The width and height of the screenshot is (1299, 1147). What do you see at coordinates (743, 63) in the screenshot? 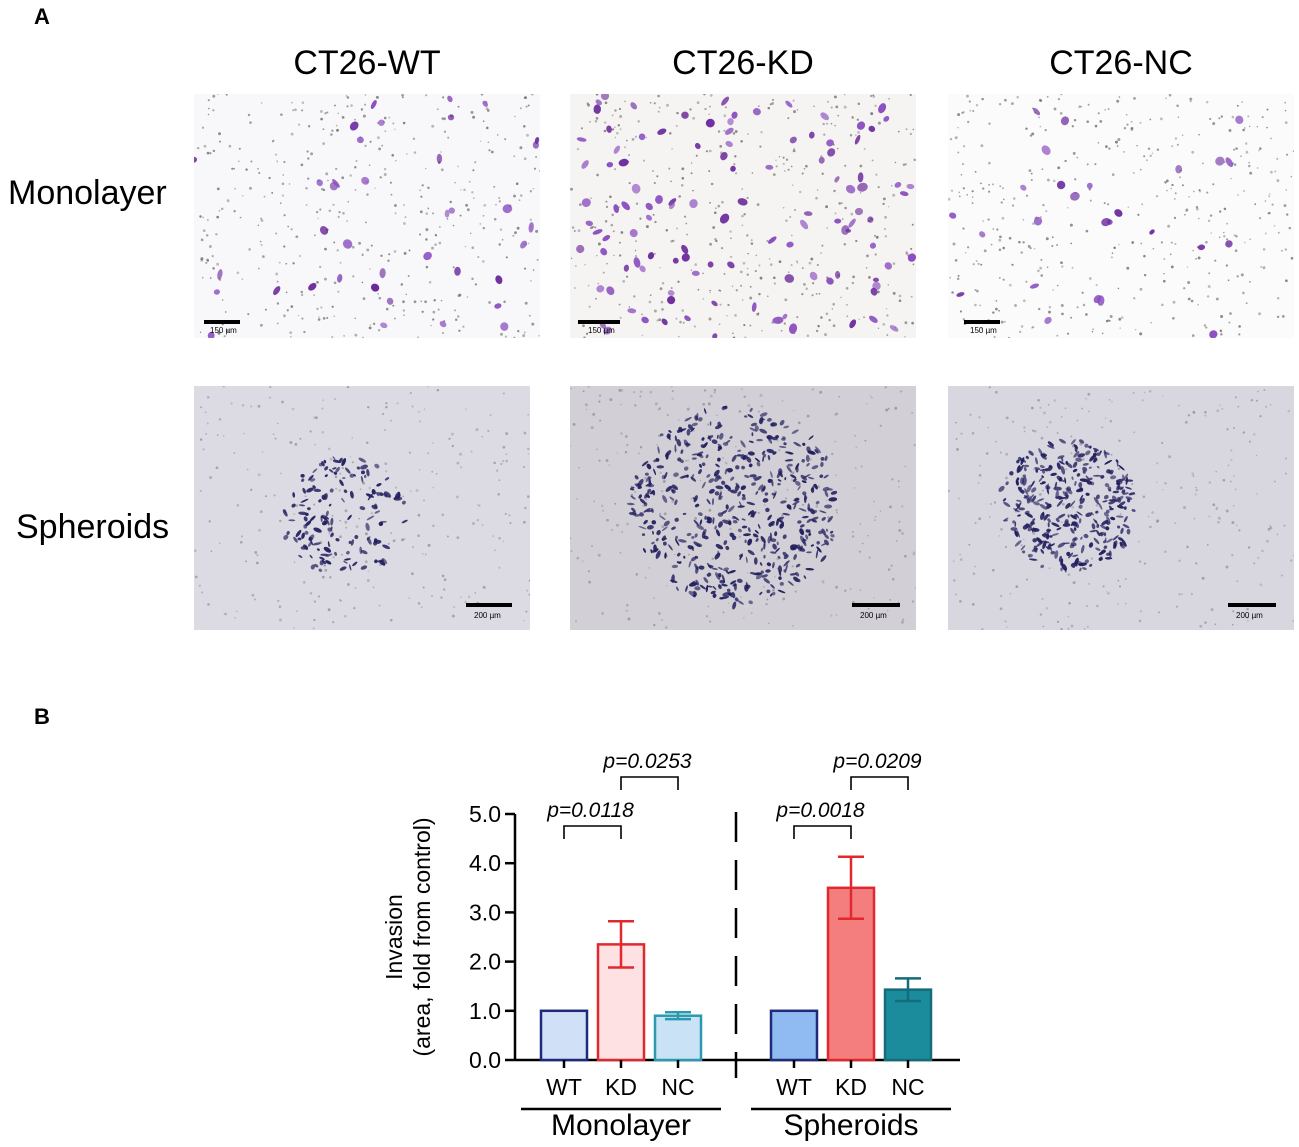
I see `column-label-ct26-kd: CT26-KD` at bounding box center [743, 63].